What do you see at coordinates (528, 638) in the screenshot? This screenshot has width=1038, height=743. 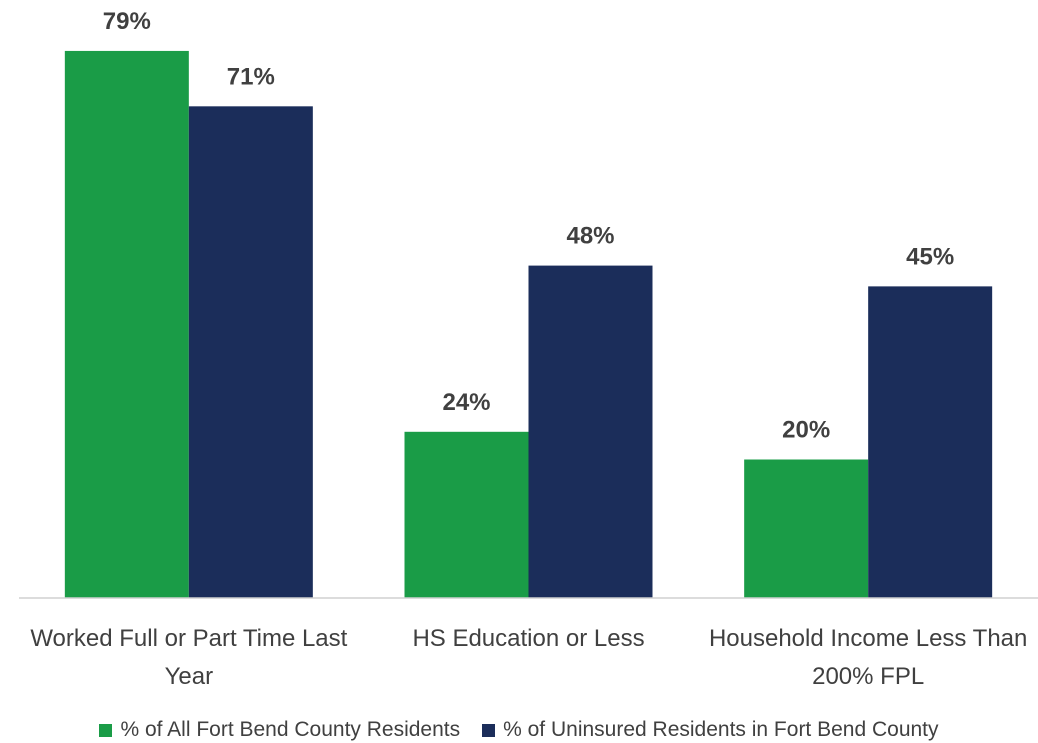 I see `x-tick-label: HS Education or Less` at bounding box center [528, 638].